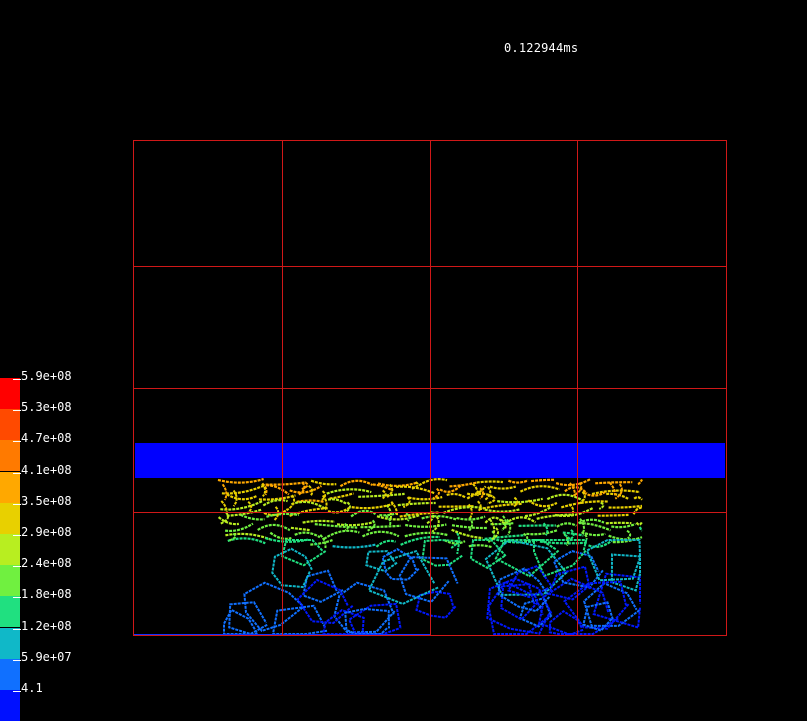 Image resolution: width=807 pixels, height=721 pixels. I want to click on legend-label: 5.9e+08, so click(46, 376).